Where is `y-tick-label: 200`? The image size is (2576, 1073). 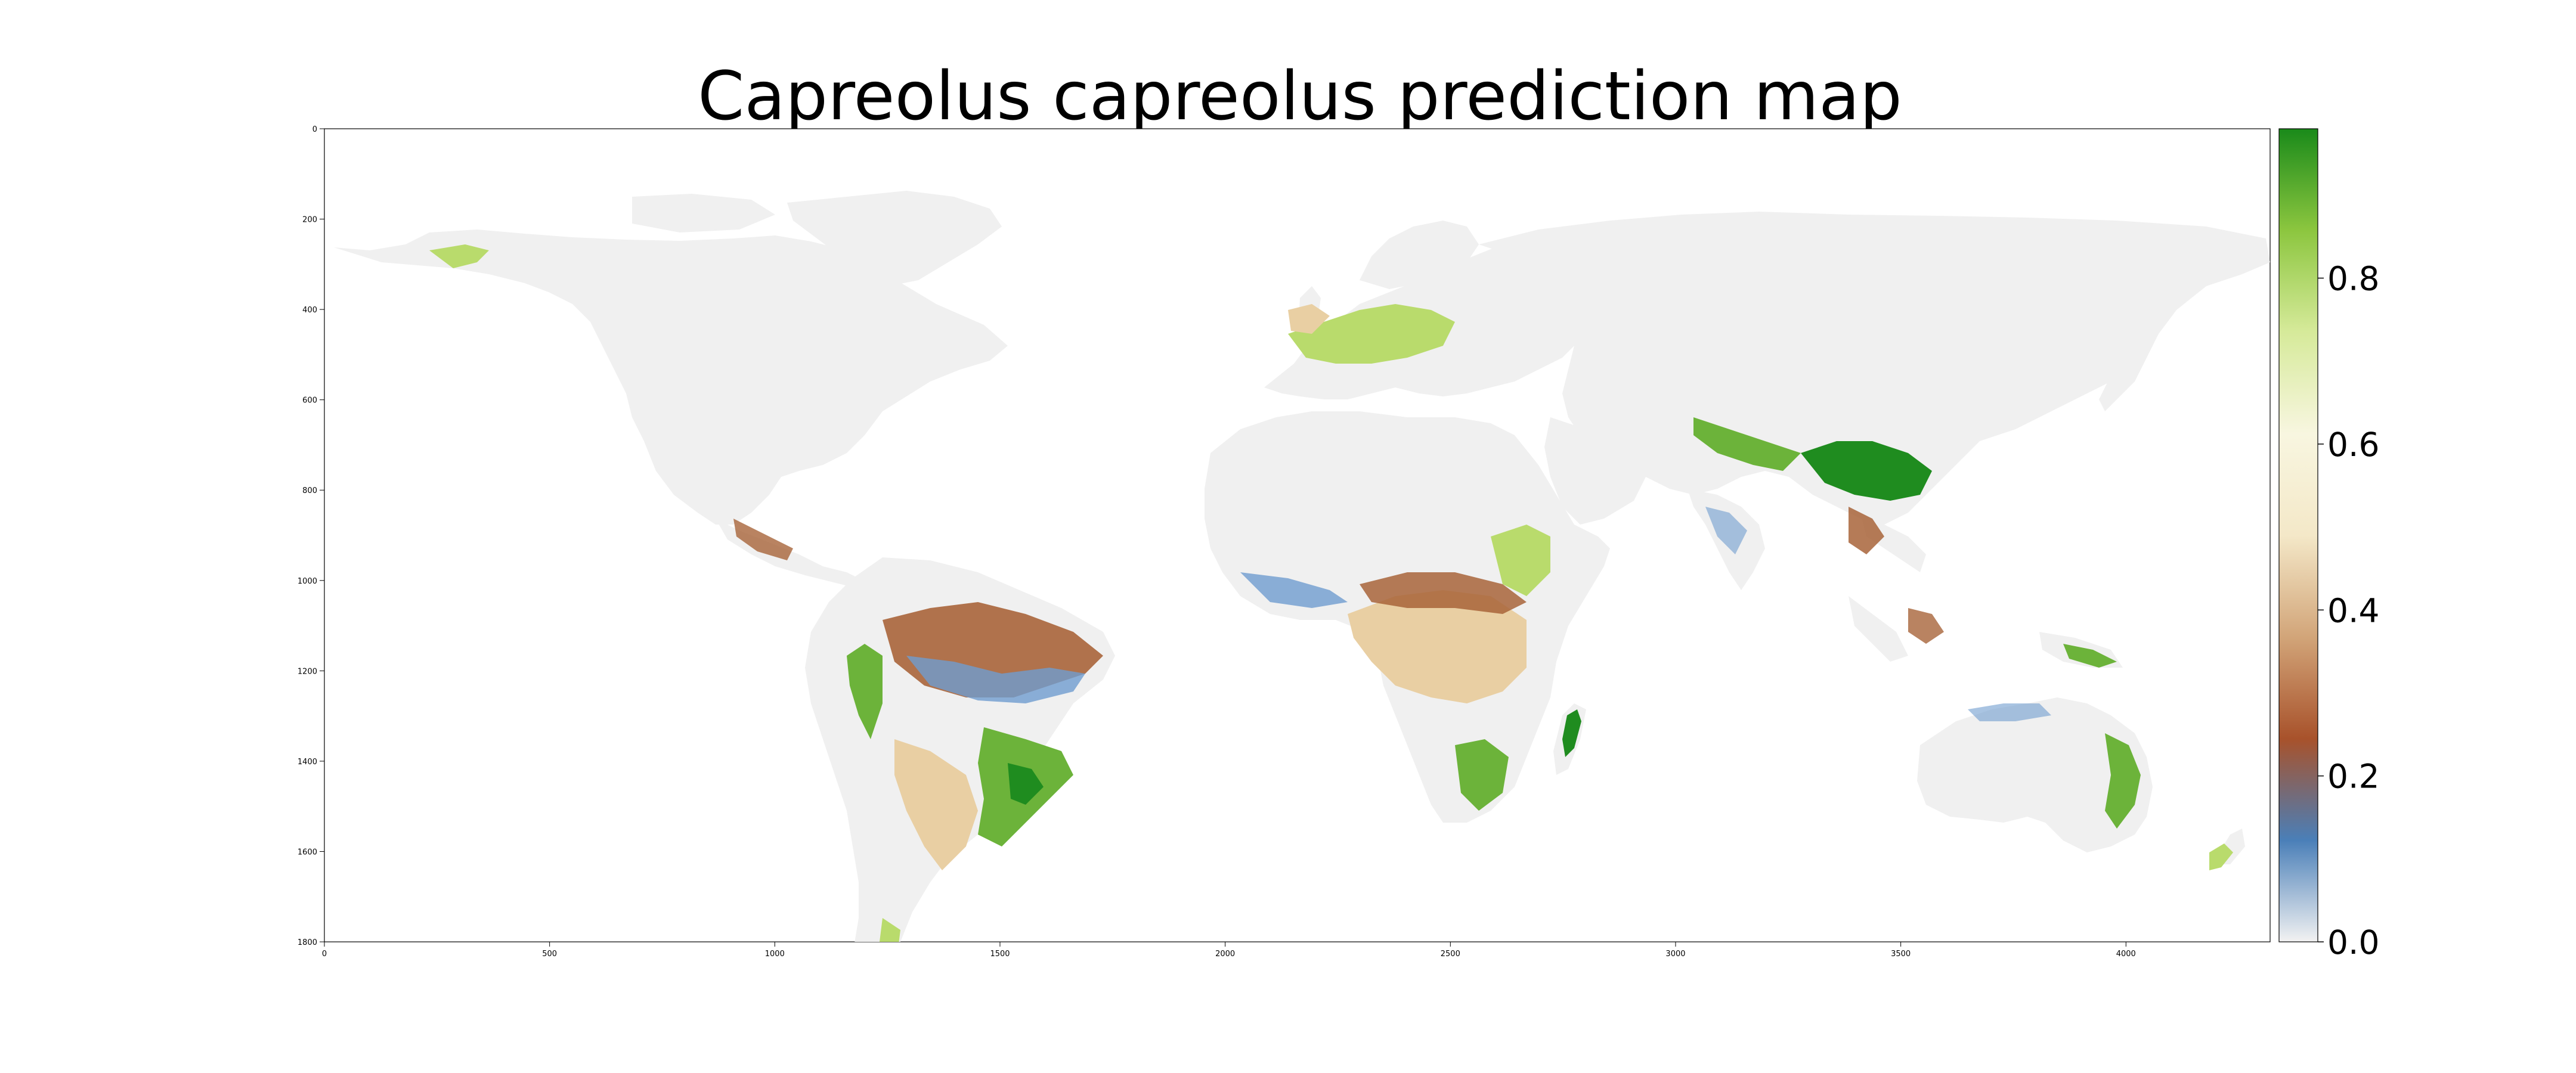
y-tick-label: 200 is located at coordinates (309, 220).